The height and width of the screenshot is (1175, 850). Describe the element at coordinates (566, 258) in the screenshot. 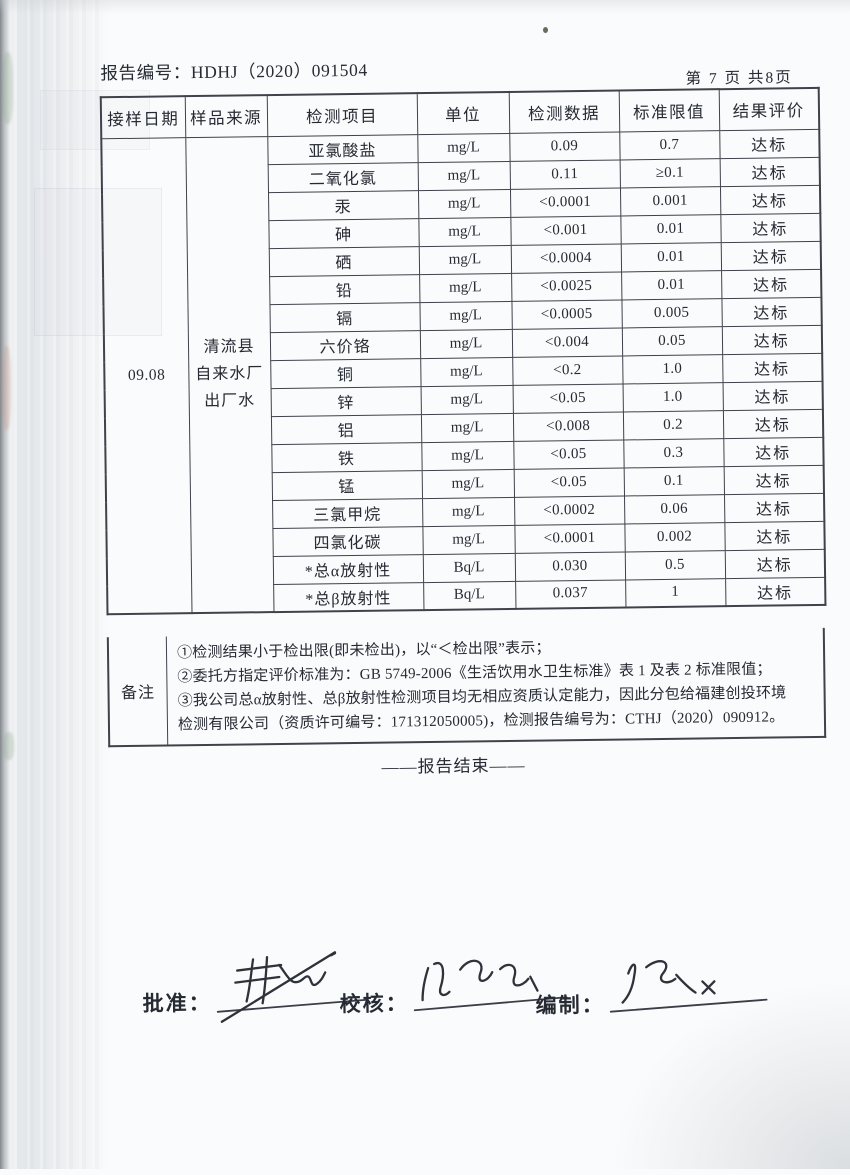

I see `cell-measured-value: <0.0004` at that location.